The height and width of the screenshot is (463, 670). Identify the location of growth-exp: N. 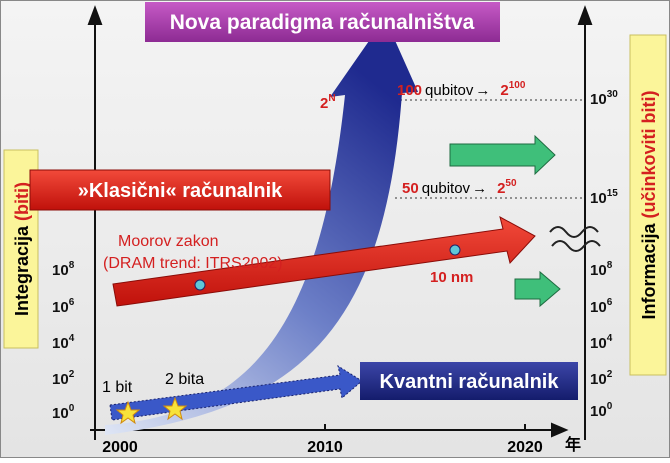
(331, 98).